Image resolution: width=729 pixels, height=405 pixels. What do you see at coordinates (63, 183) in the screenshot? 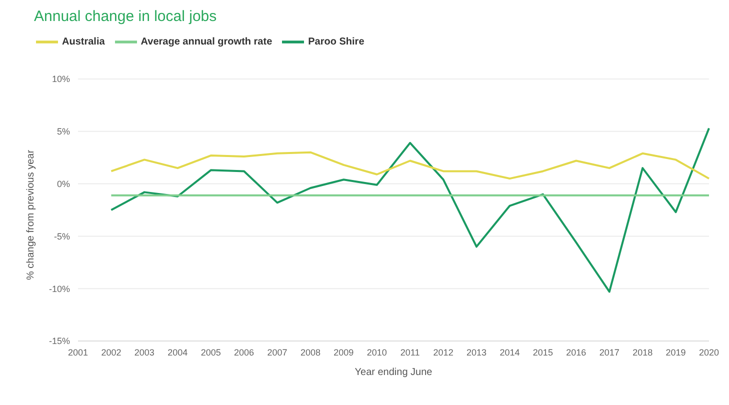
I see `y-tick-label: 0%` at bounding box center [63, 183].